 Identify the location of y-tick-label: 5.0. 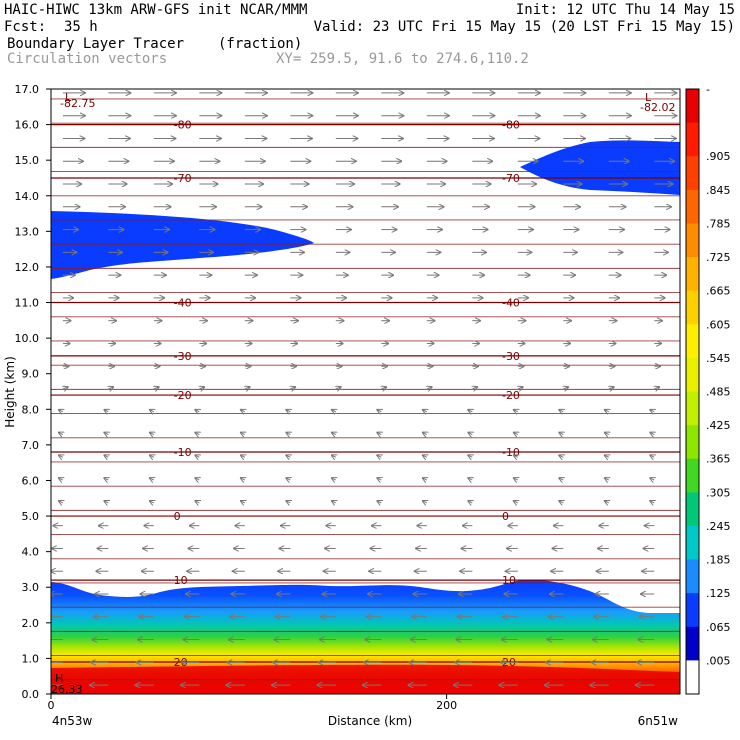
(31, 516).